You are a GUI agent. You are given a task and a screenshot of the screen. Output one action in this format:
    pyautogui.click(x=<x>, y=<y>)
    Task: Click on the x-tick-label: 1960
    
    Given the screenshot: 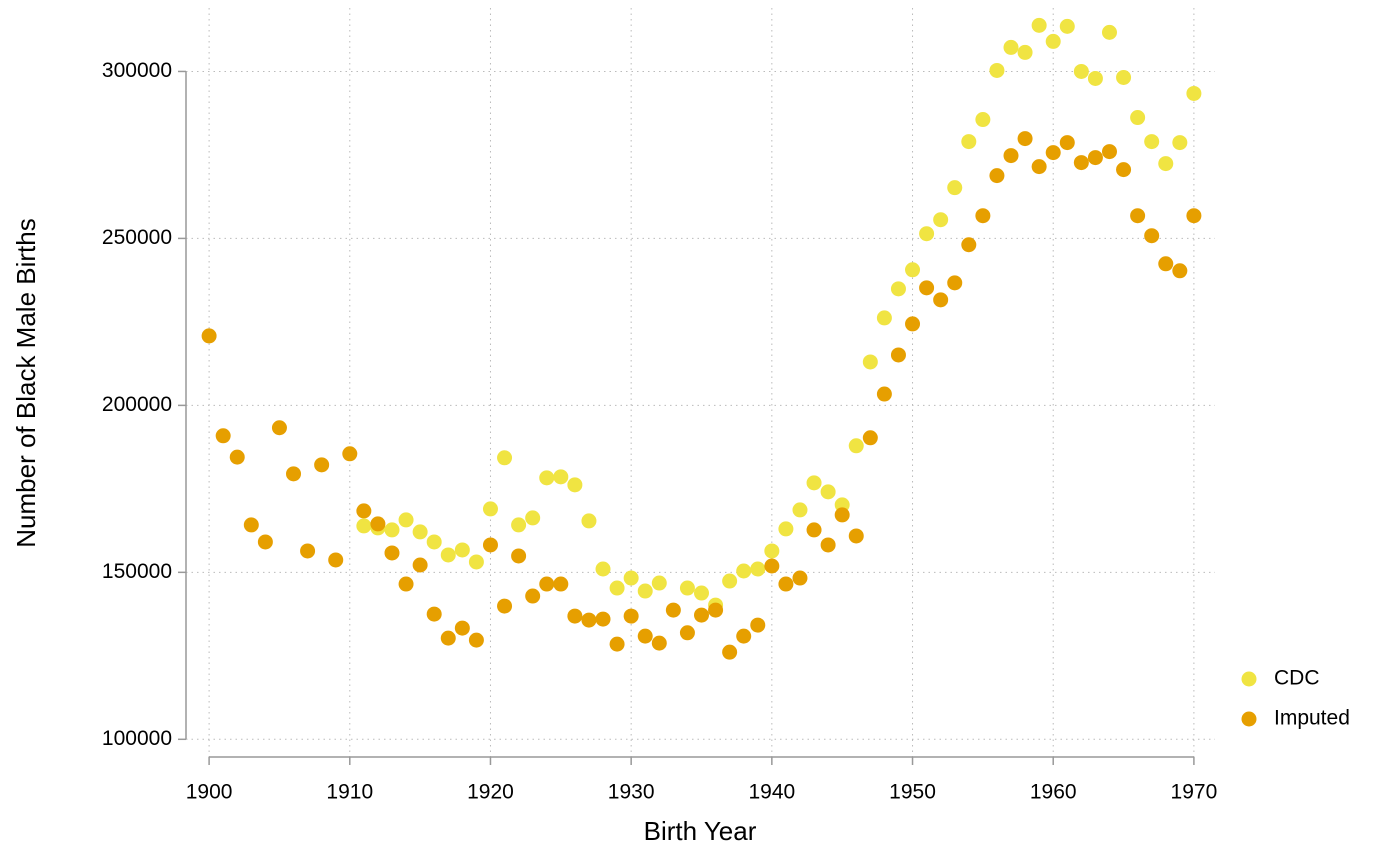 What is the action you would take?
    pyautogui.click(x=1053, y=792)
    